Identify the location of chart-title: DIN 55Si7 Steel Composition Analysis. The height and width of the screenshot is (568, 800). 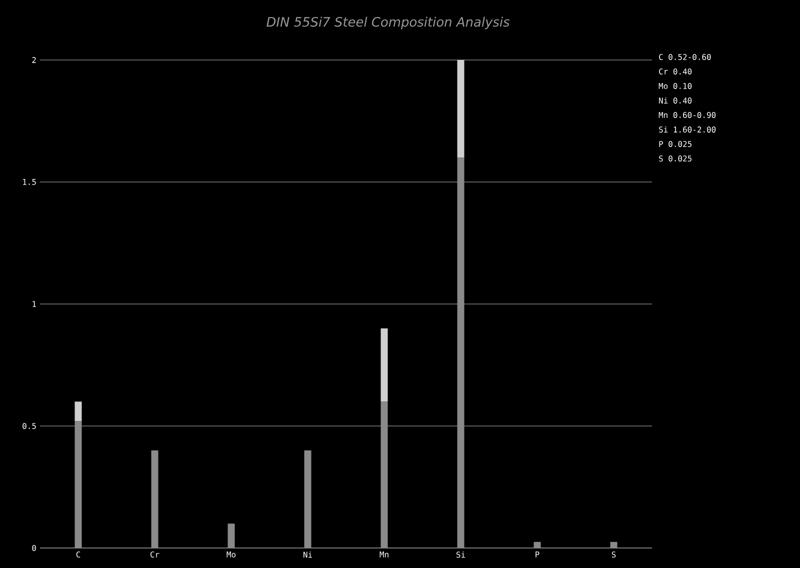
(388, 23).